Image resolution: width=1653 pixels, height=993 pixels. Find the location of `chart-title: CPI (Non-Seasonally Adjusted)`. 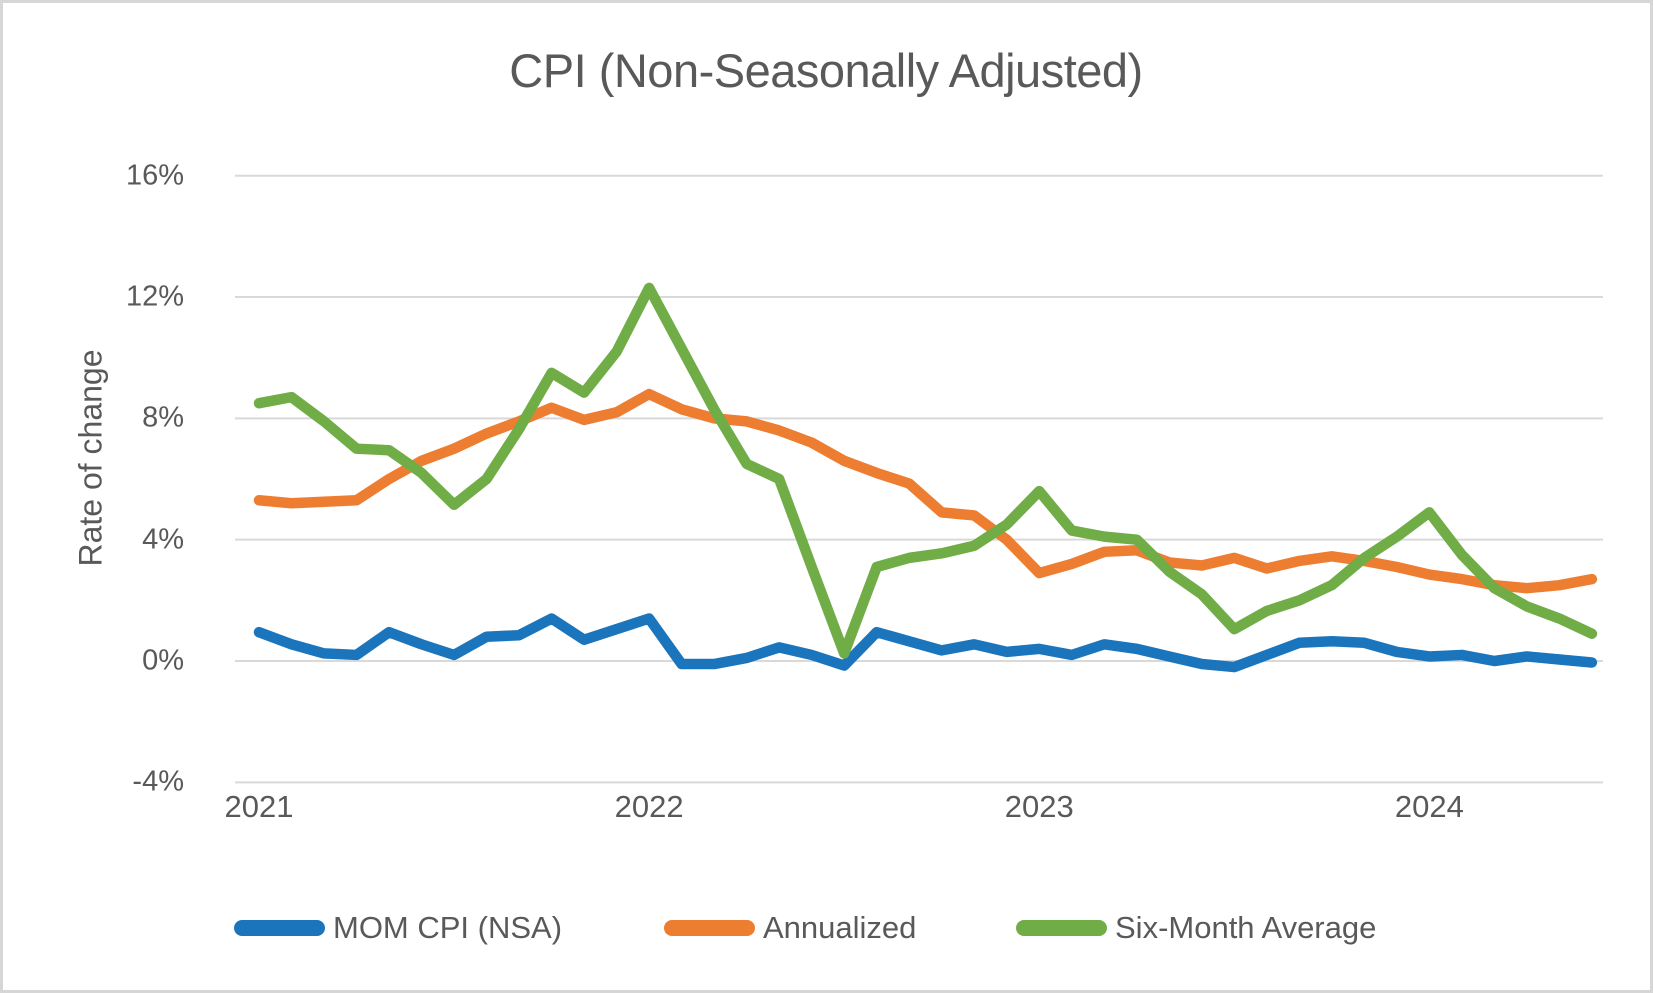

chart-title: CPI (Non-Seasonally Adjusted) is located at coordinates (826, 70).